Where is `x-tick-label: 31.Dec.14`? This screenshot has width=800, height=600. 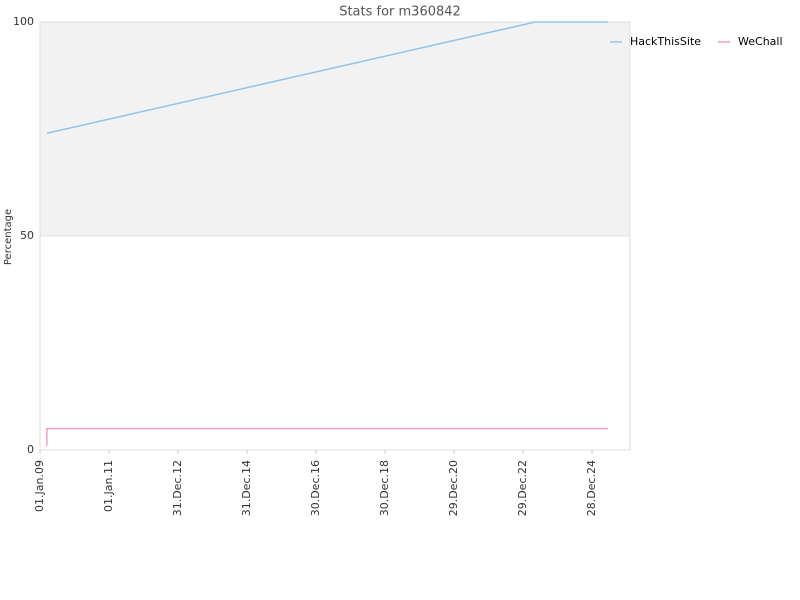 x-tick-label: 31.Dec.14 is located at coordinates (246, 488).